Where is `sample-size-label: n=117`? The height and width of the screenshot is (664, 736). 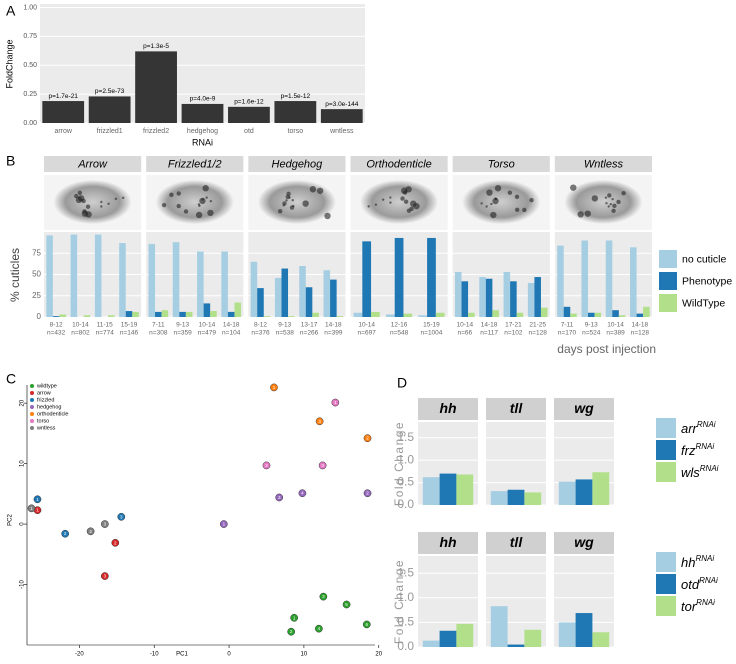 sample-size-label: n=117 is located at coordinates (489, 333).